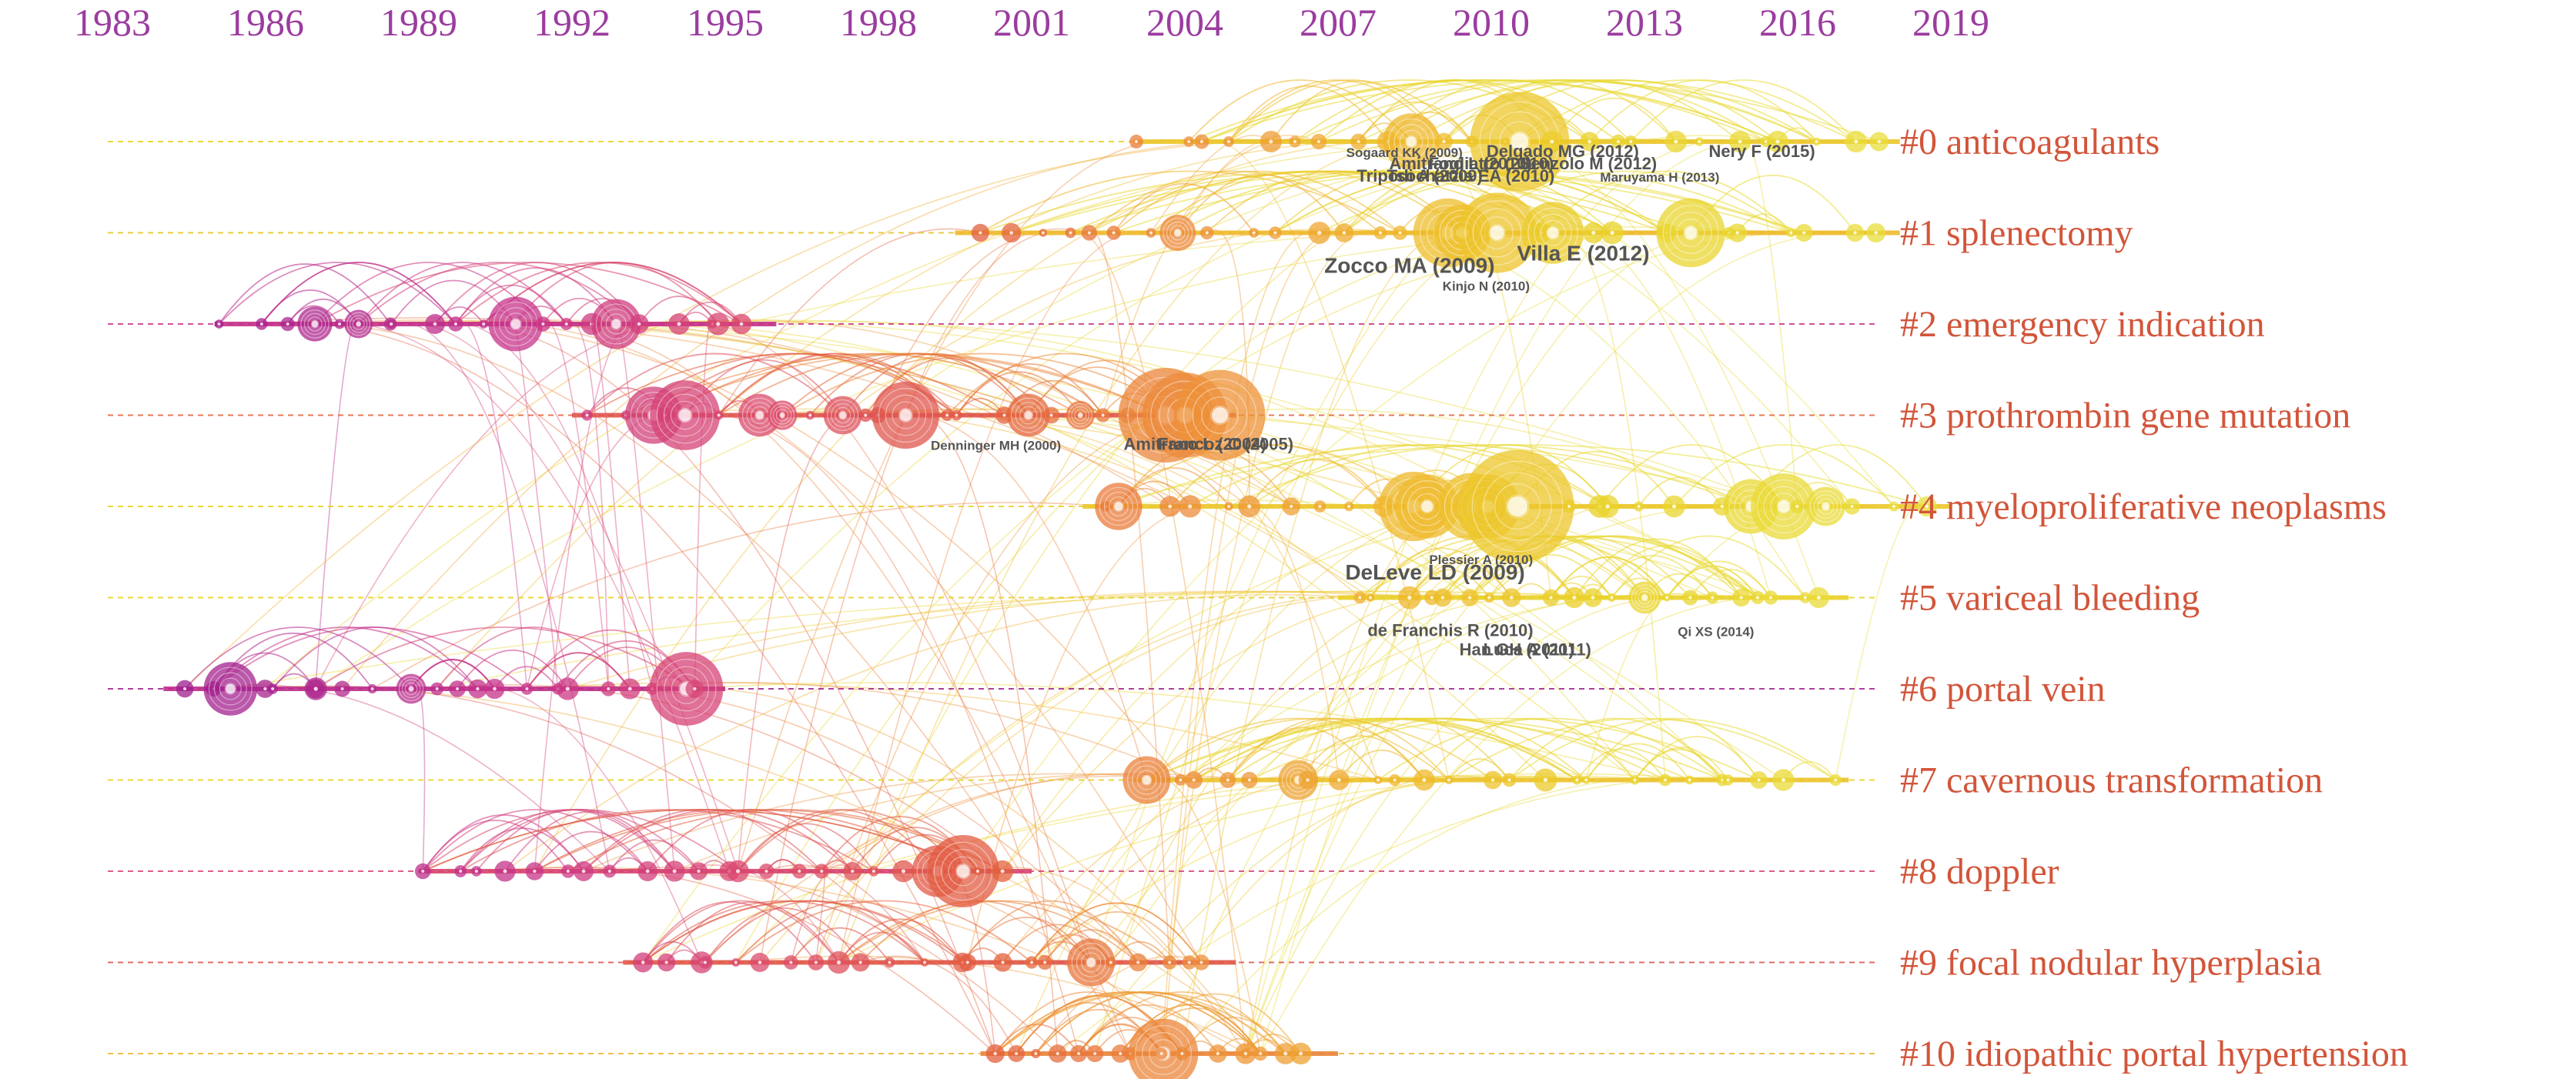 This screenshot has height=1079, width=2576. Describe the element at coordinates (1471, 175) in the screenshot. I see `node-label: Tsochatzis EA (2010)` at that location.